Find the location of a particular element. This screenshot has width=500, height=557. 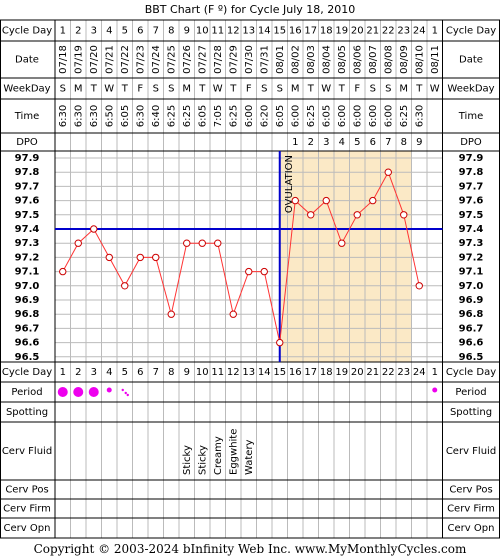

cycle-day-label-left: Cycle Day is located at coordinates (27, 31).